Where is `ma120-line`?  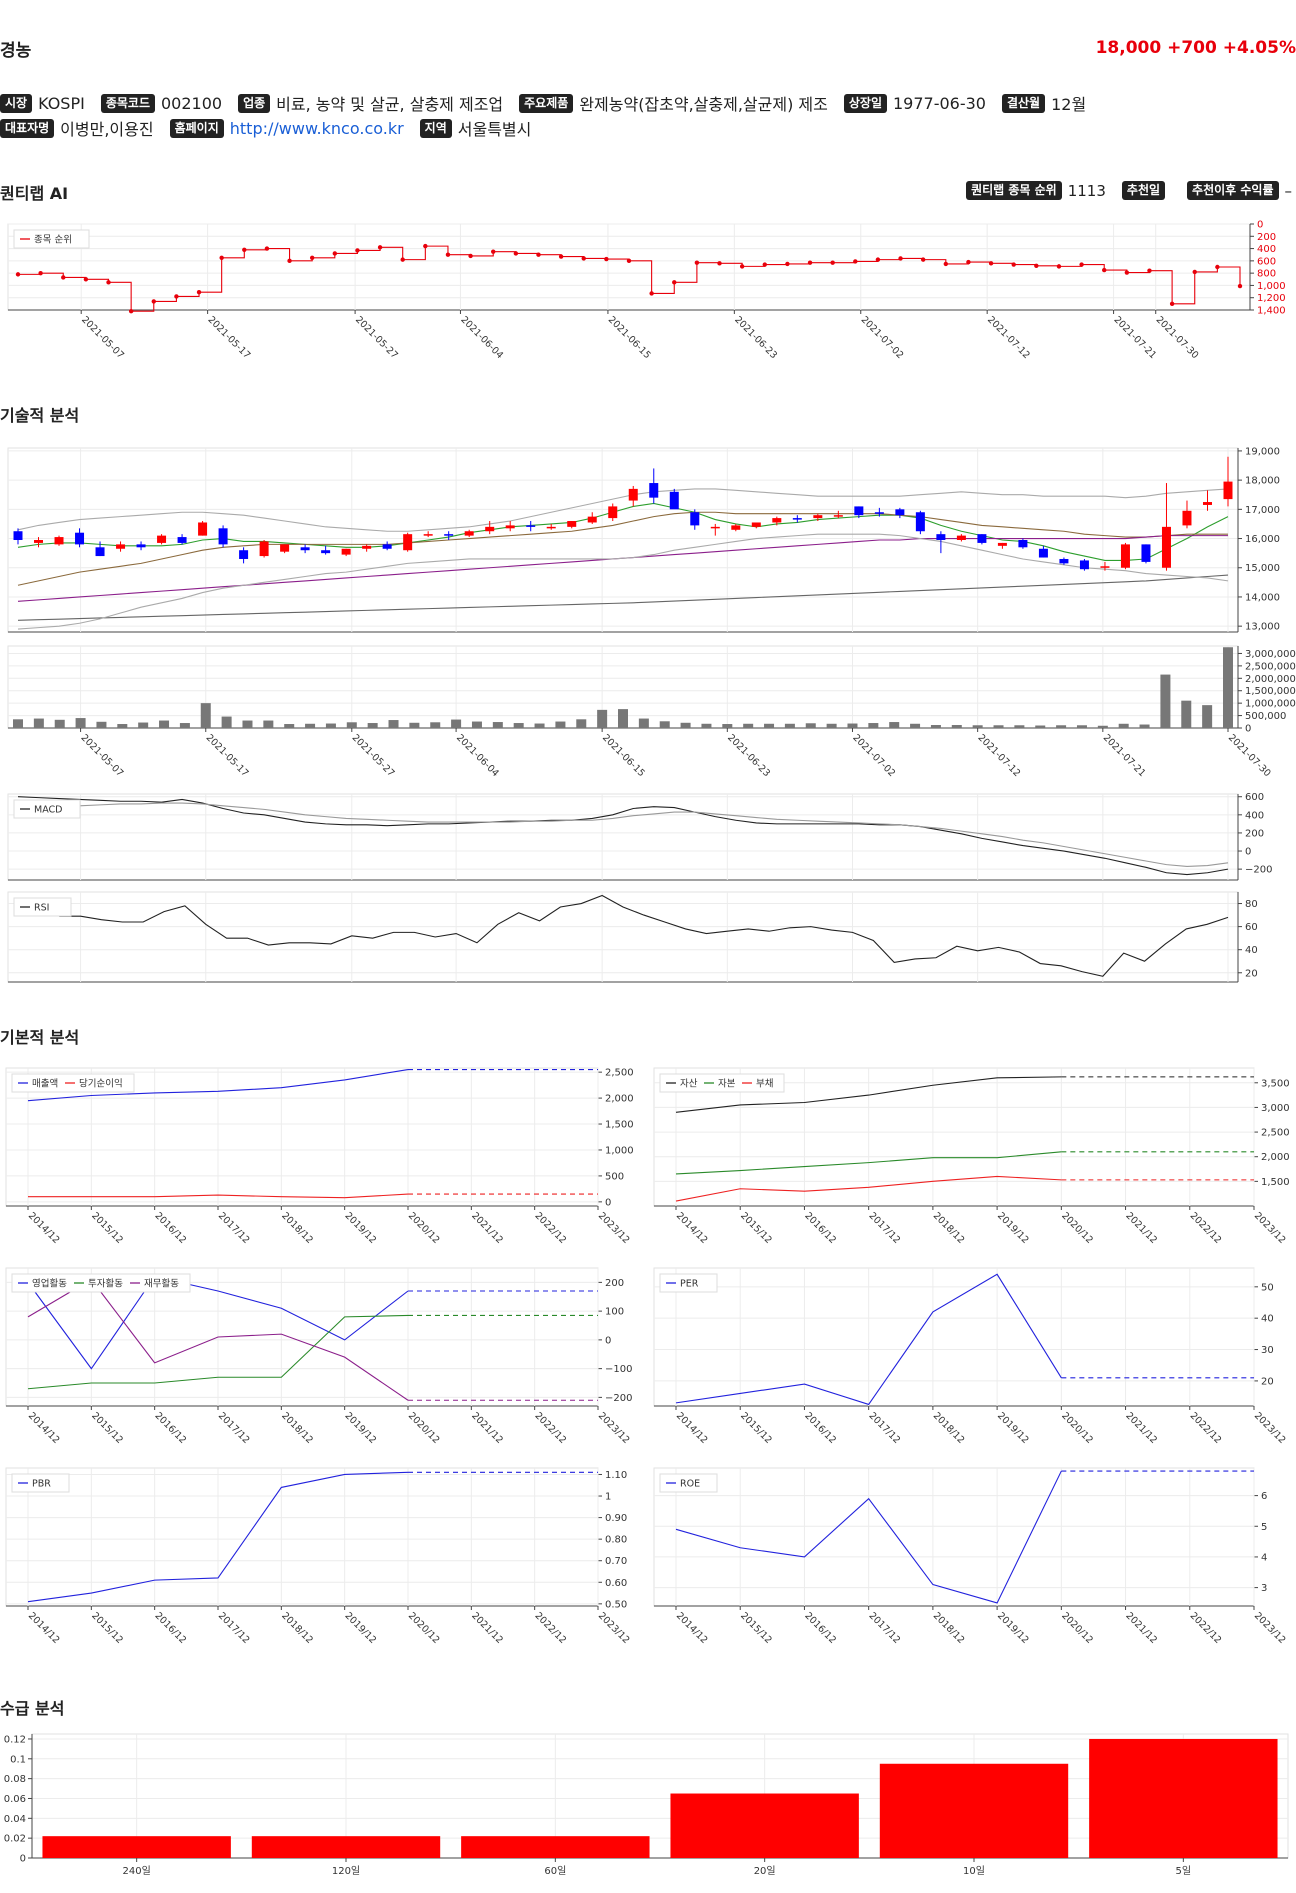 ma120-line is located at coordinates (623, 597).